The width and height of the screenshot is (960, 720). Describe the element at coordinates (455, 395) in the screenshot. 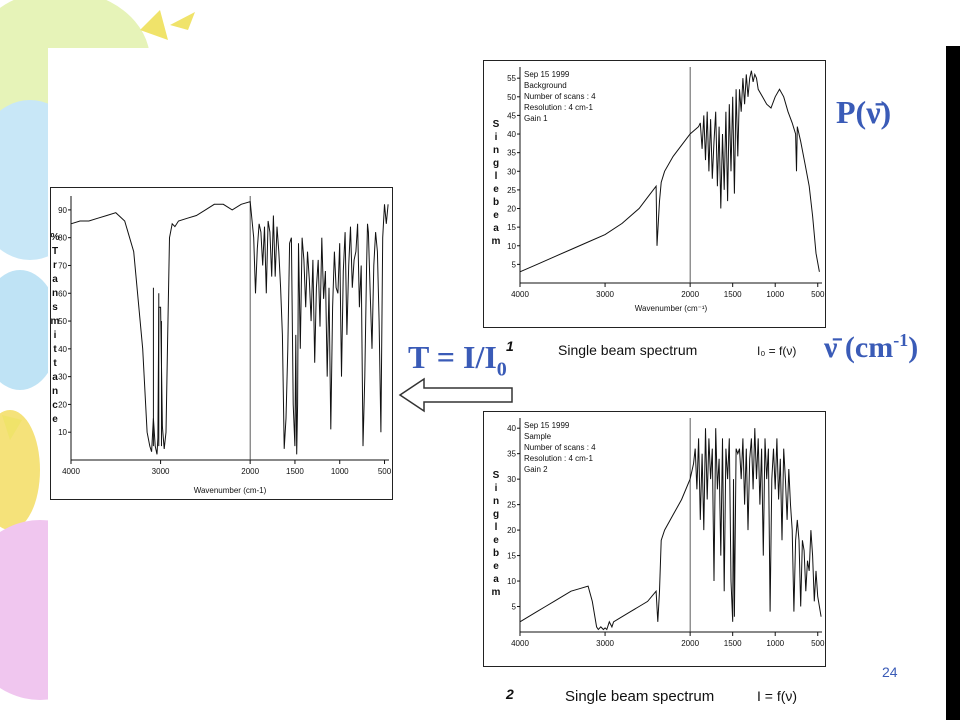

I see `left-arrow-icon` at that location.